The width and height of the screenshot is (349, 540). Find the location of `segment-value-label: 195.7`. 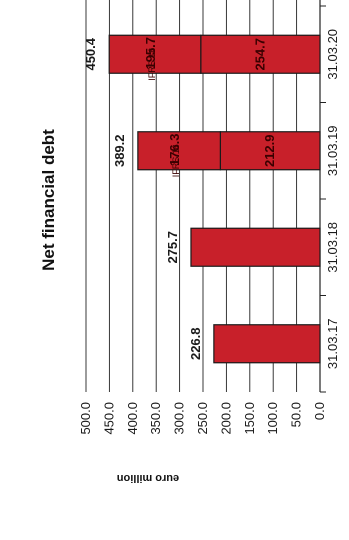

segment-value-label: 195.7 is located at coordinates (150, 53).